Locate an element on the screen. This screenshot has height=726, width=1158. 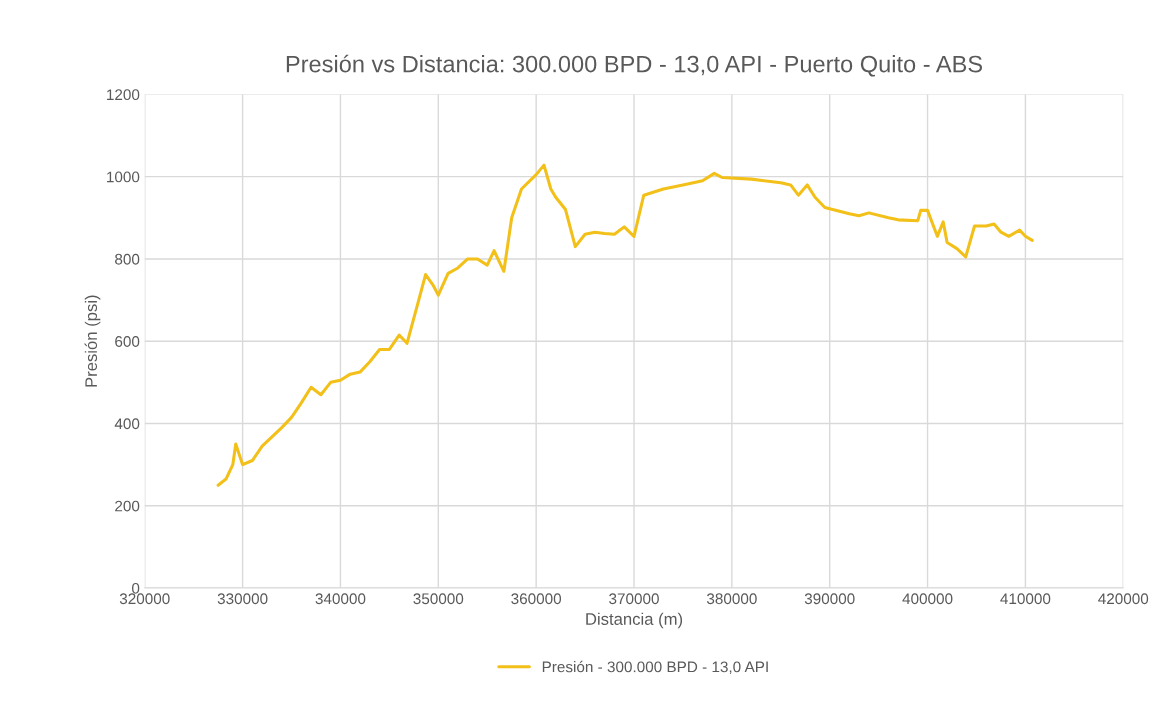
x-tick-label: 360000 is located at coordinates (536, 599).